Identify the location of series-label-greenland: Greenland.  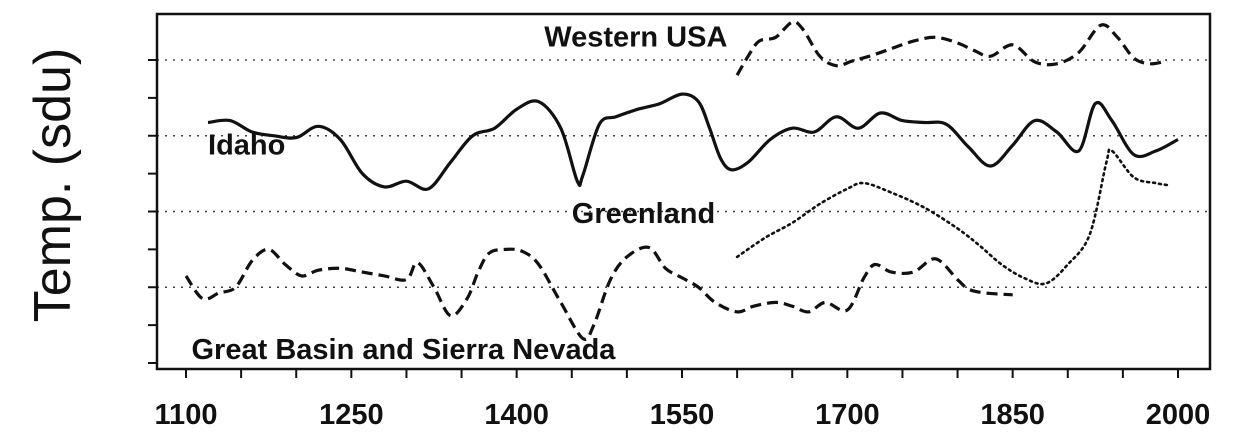
(643, 214).